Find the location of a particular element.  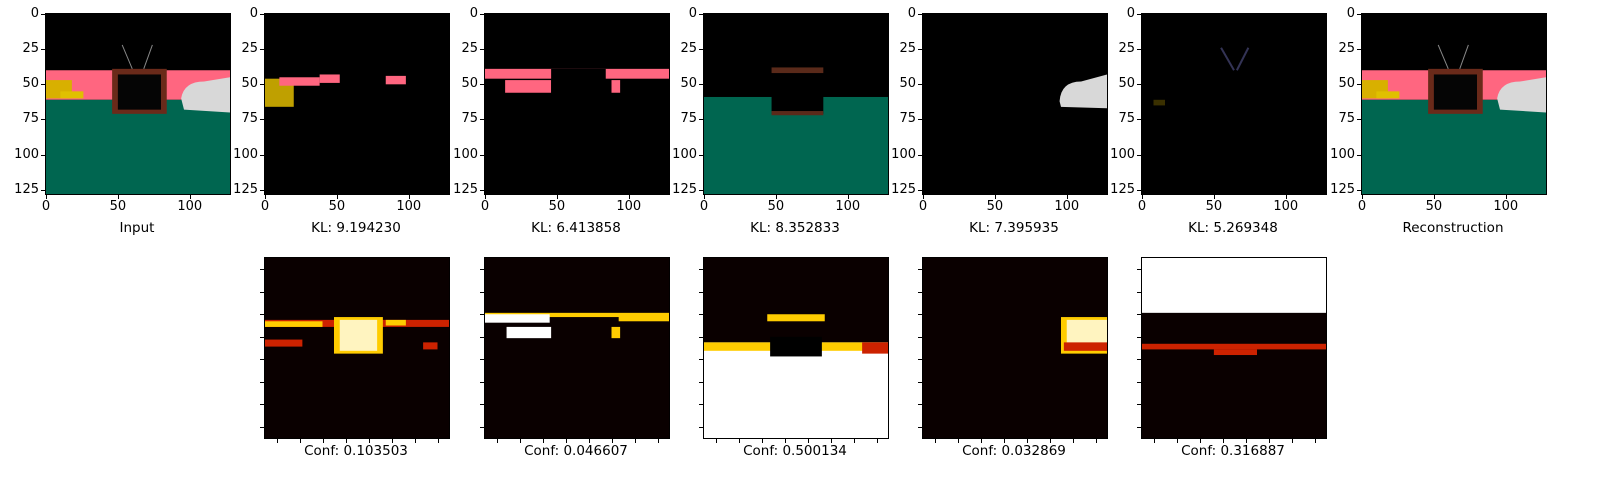

slot-2-image is located at coordinates (577, 104).